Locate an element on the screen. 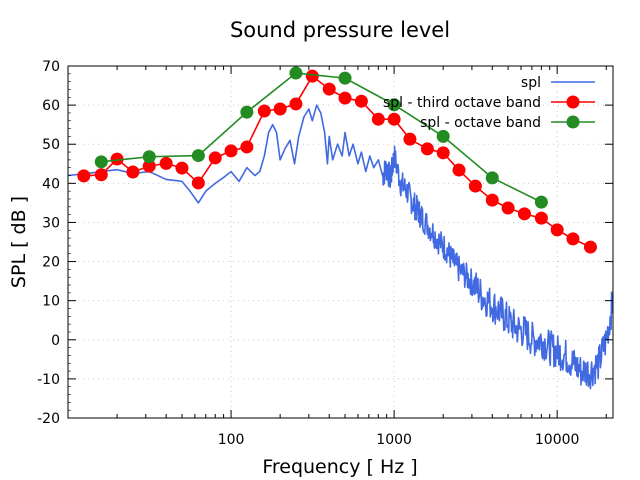 This screenshot has height=480, width=640. legend-label: spl - third octave band is located at coordinates (462, 103).